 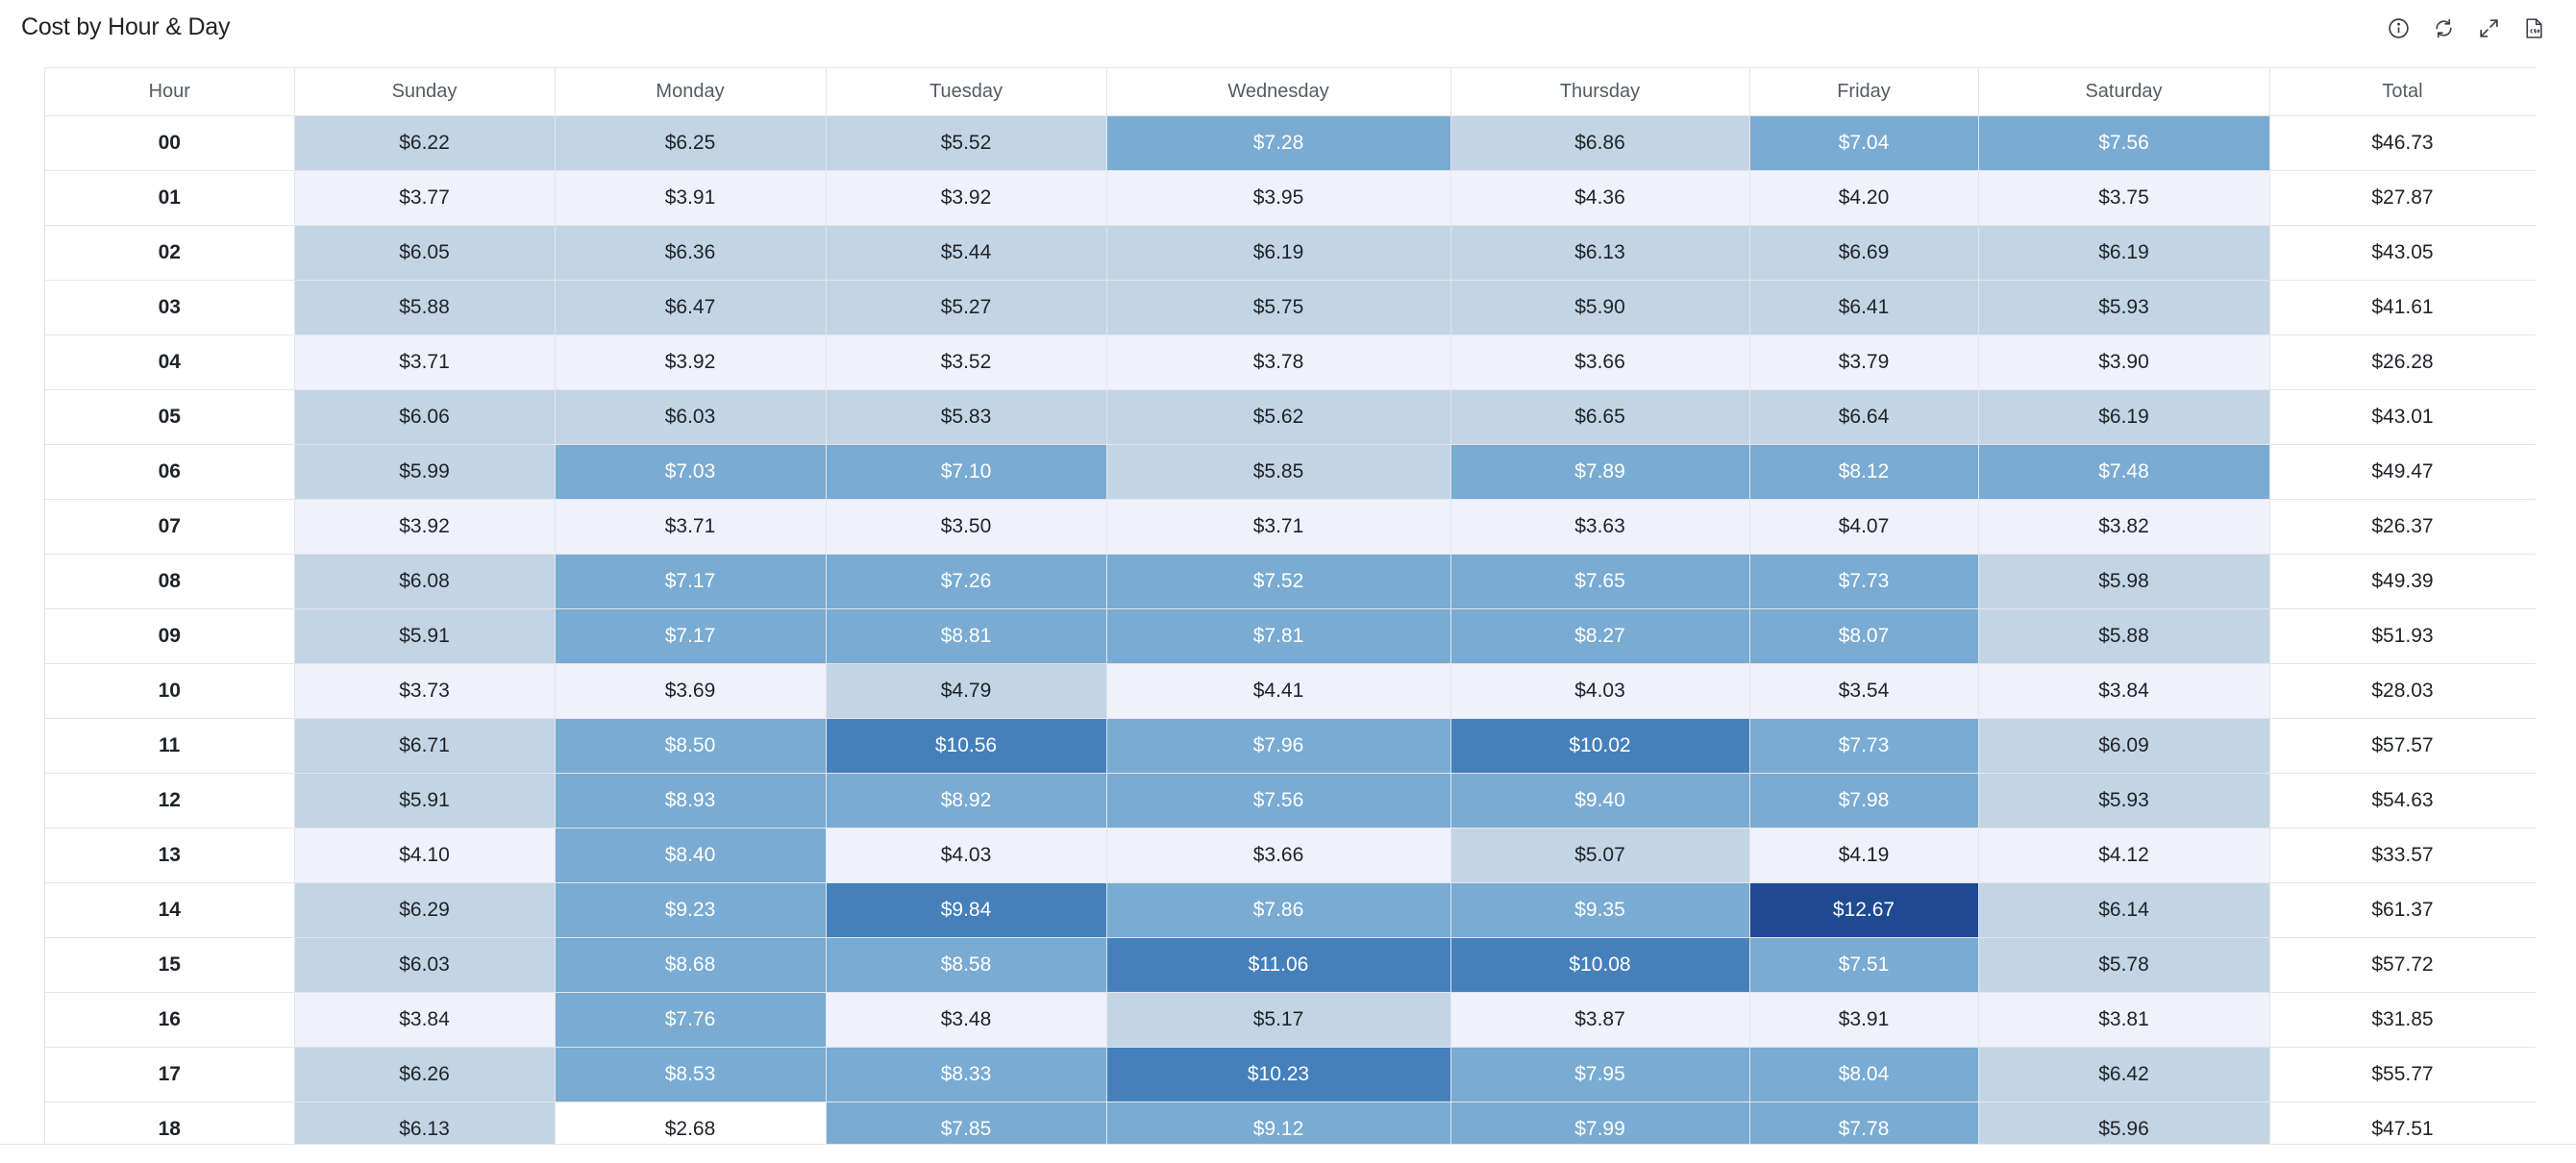 What do you see at coordinates (425, 198) in the screenshot?
I see `heatmap-cell: $3.77` at bounding box center [425, 198].